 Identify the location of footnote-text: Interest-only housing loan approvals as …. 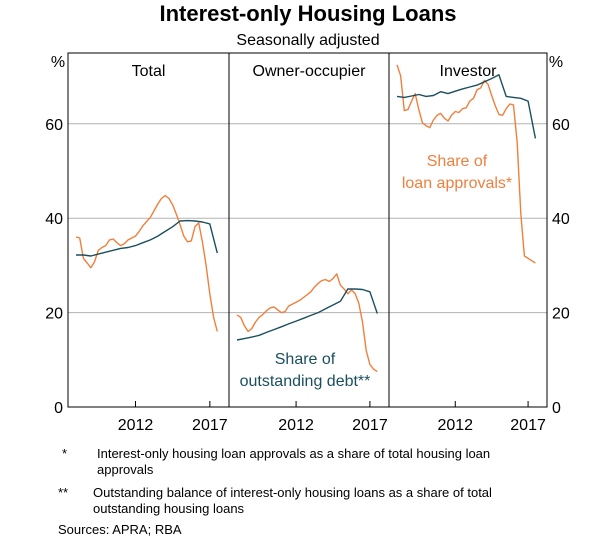
(294, 461).